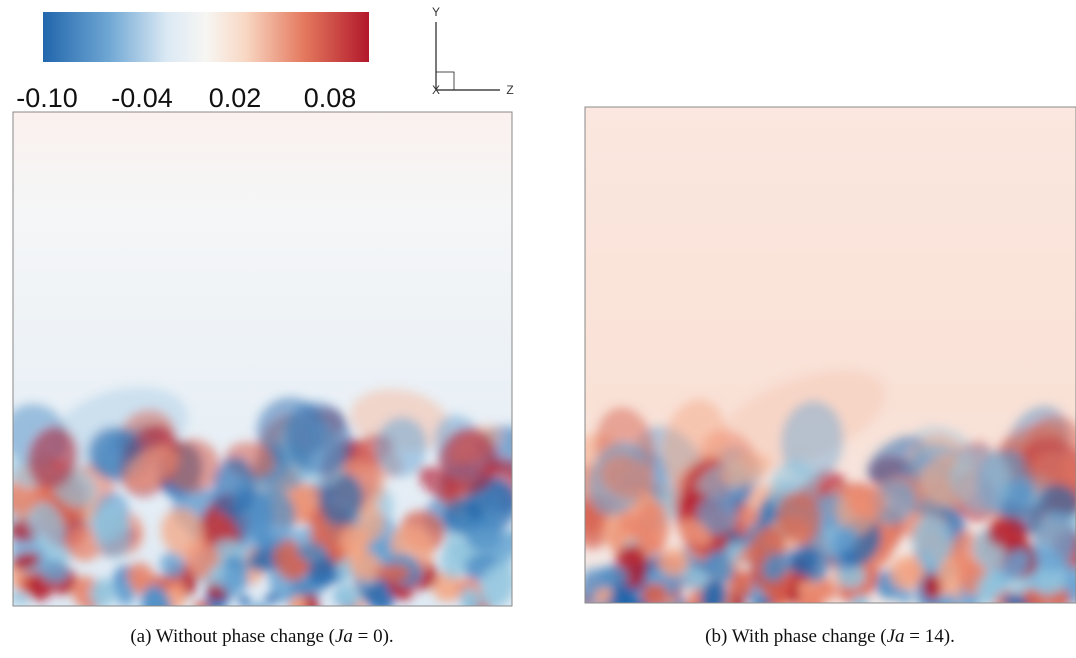 This screenshot has width=1076, height=658. I want to click on colorbar, so click(206, 37).